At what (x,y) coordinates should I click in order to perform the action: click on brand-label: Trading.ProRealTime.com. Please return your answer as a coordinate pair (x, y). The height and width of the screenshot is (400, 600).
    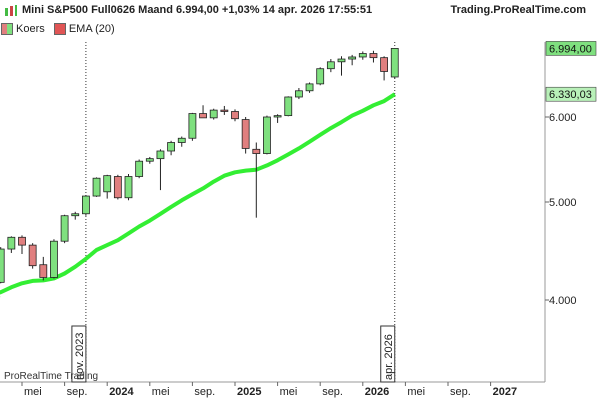
    Looking at the image, I should click on (518, 10).